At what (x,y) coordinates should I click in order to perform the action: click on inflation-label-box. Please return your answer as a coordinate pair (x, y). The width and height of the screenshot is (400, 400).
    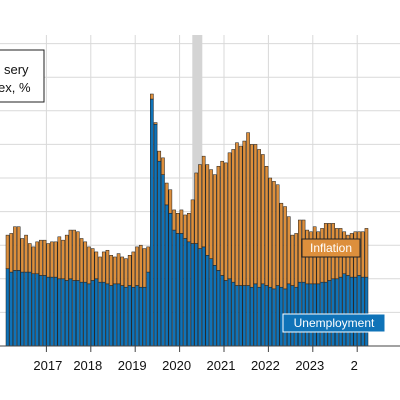
    Looking at the image, I should click on (331, 248).